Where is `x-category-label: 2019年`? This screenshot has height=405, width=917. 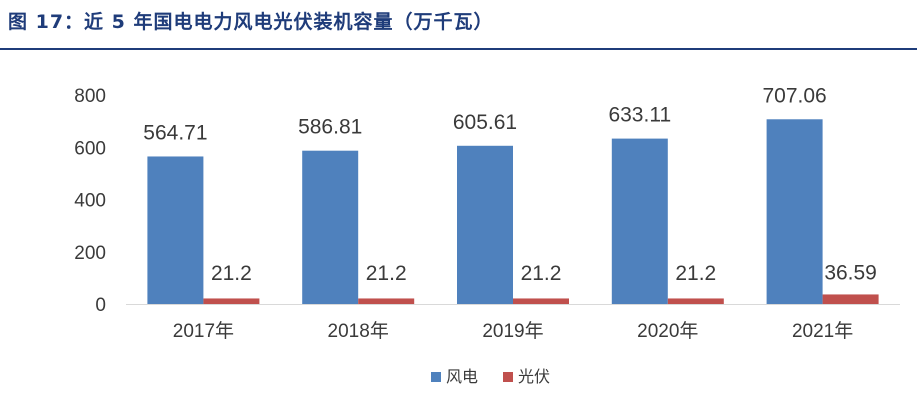
x-category-label: 2019年 is located at coordinates (512, 331).